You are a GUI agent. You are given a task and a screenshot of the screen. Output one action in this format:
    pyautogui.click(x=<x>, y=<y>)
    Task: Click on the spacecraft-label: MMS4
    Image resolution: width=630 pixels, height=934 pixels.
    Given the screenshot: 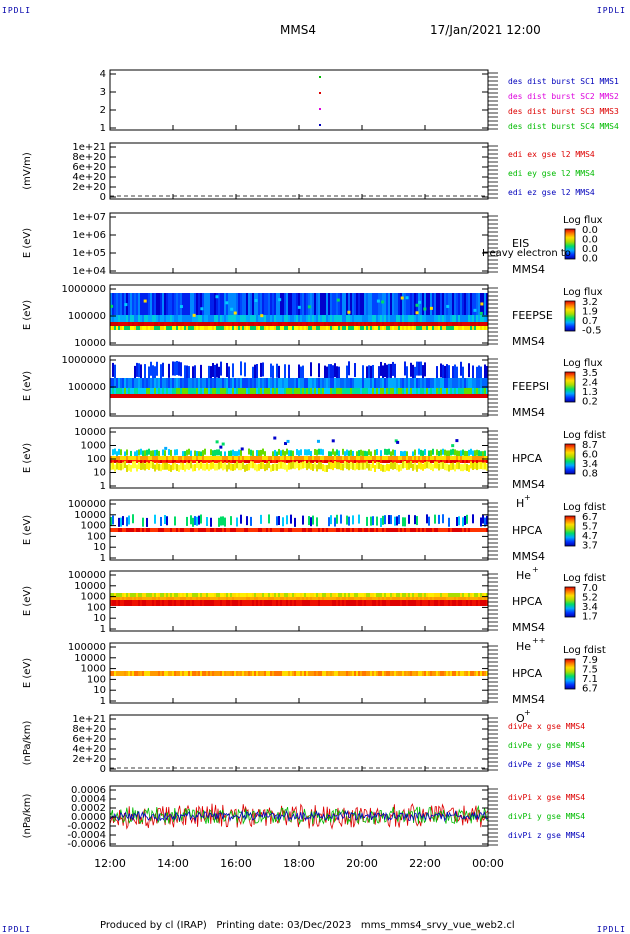 What is the action you would take?
    pyautogui.click(x=528, y=699)
    